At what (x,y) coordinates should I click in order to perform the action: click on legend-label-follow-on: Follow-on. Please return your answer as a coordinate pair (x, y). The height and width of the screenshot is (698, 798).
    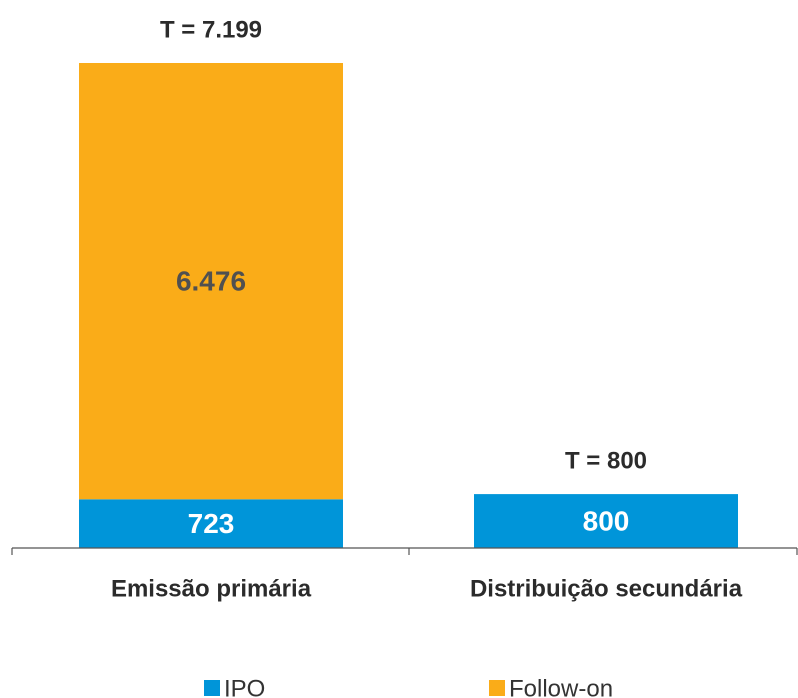
    Looking at the image, I should click on (561, 687).